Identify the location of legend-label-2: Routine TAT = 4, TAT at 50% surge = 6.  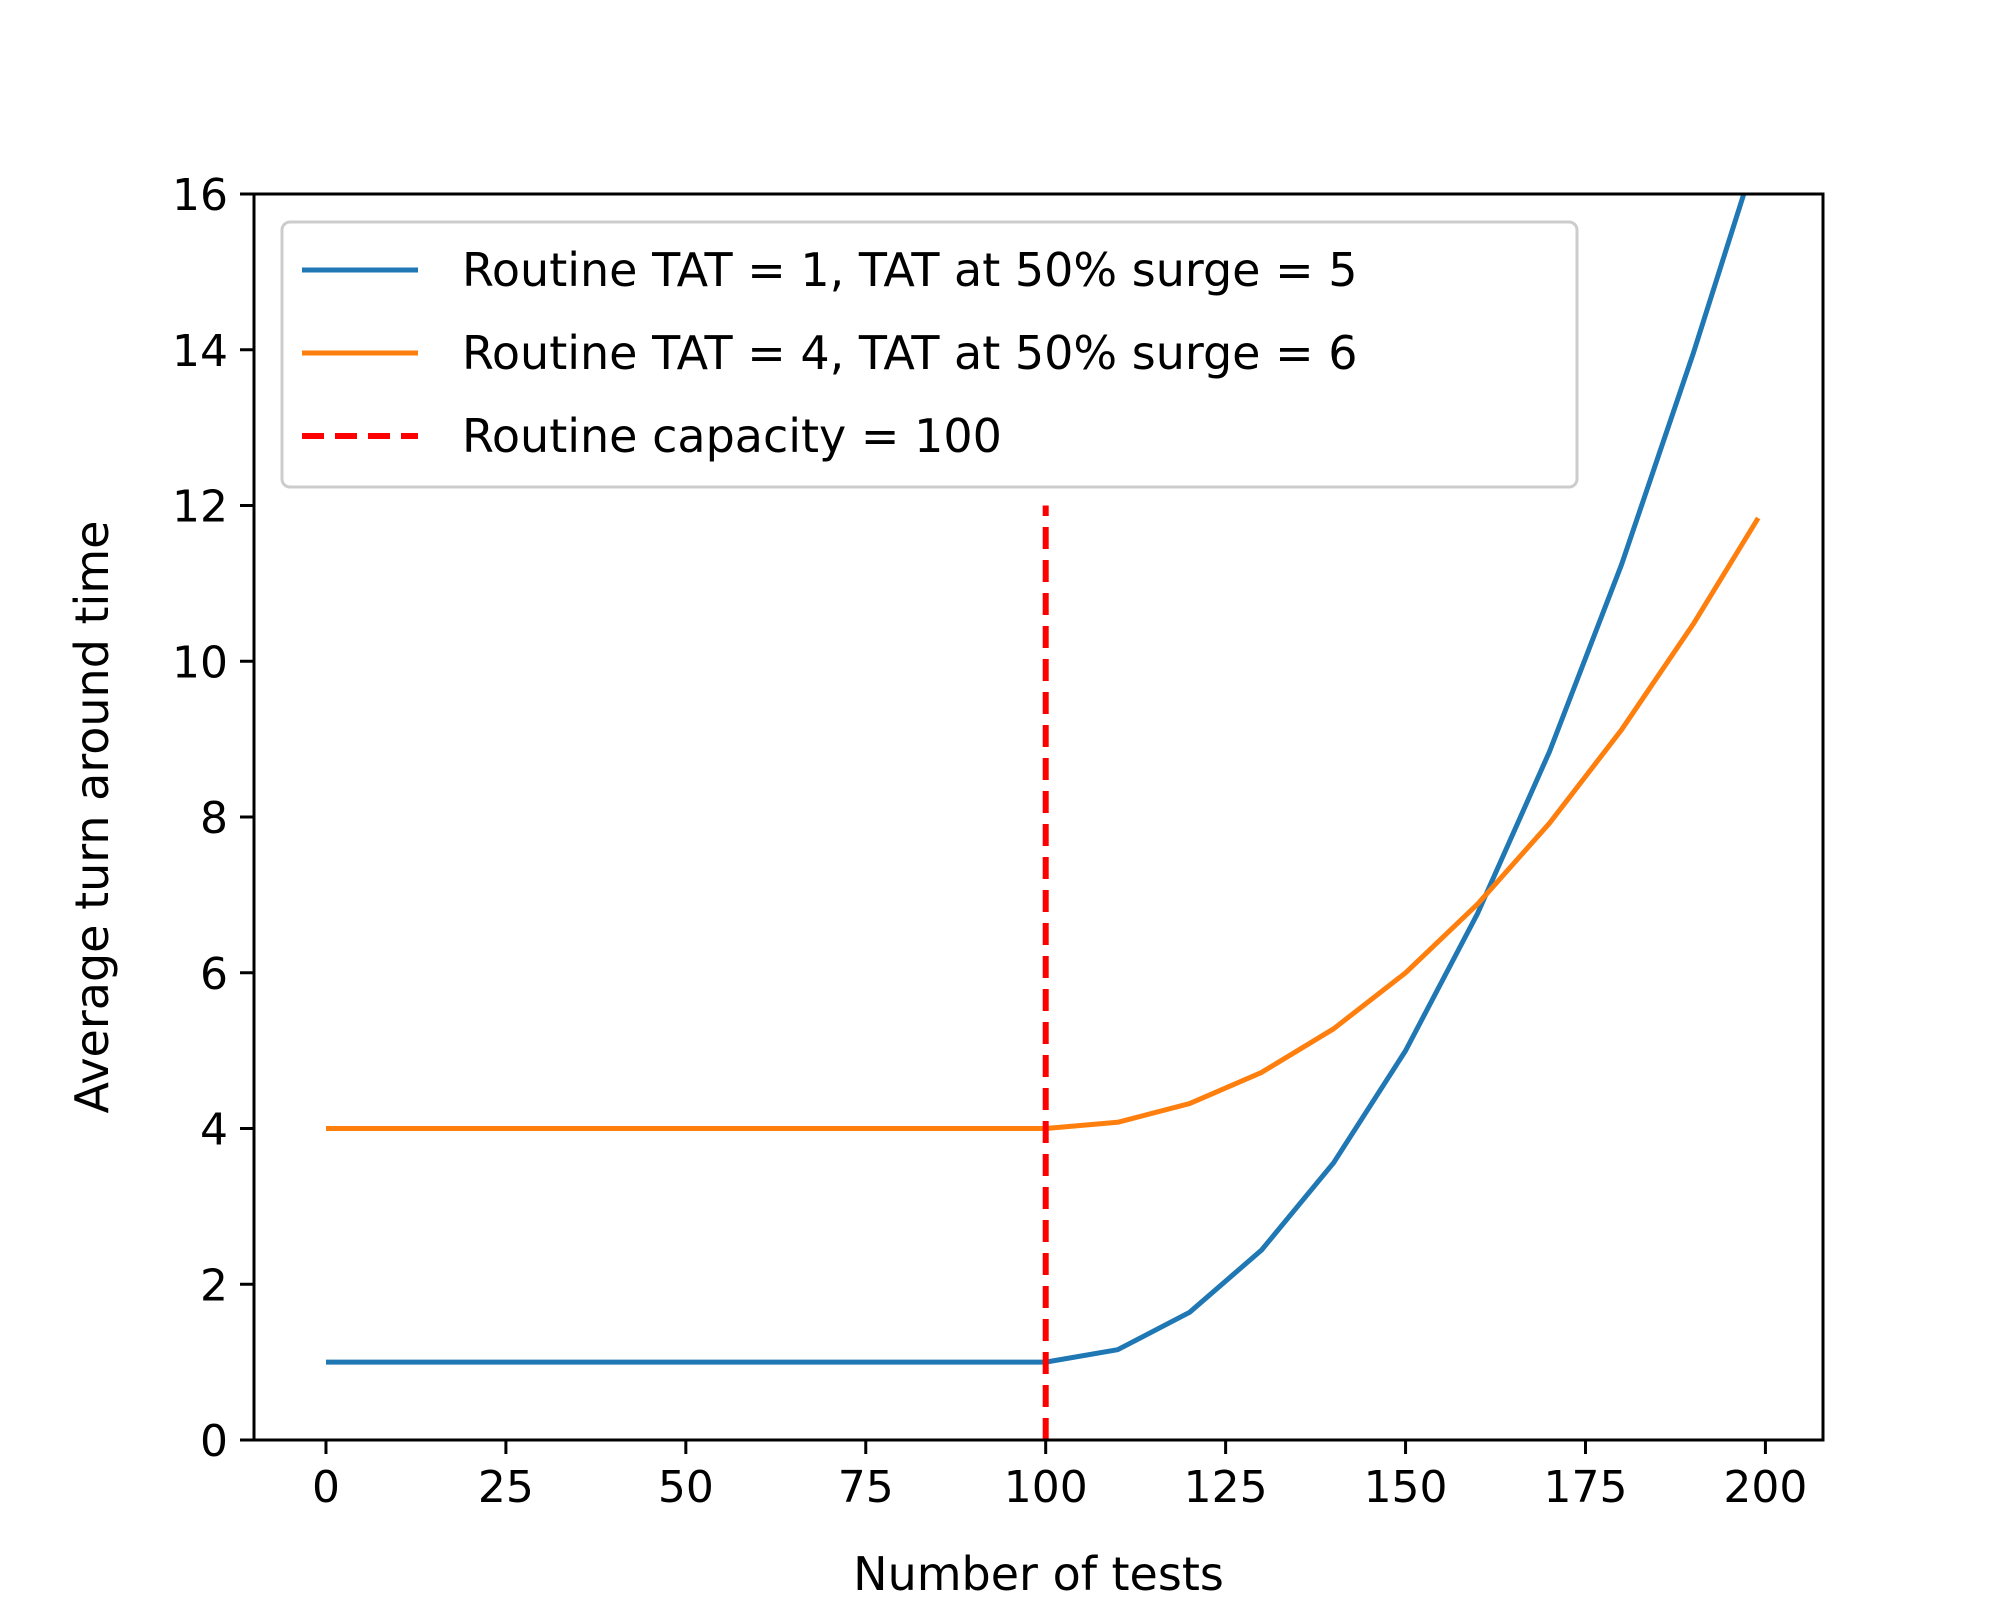
(910, 353).